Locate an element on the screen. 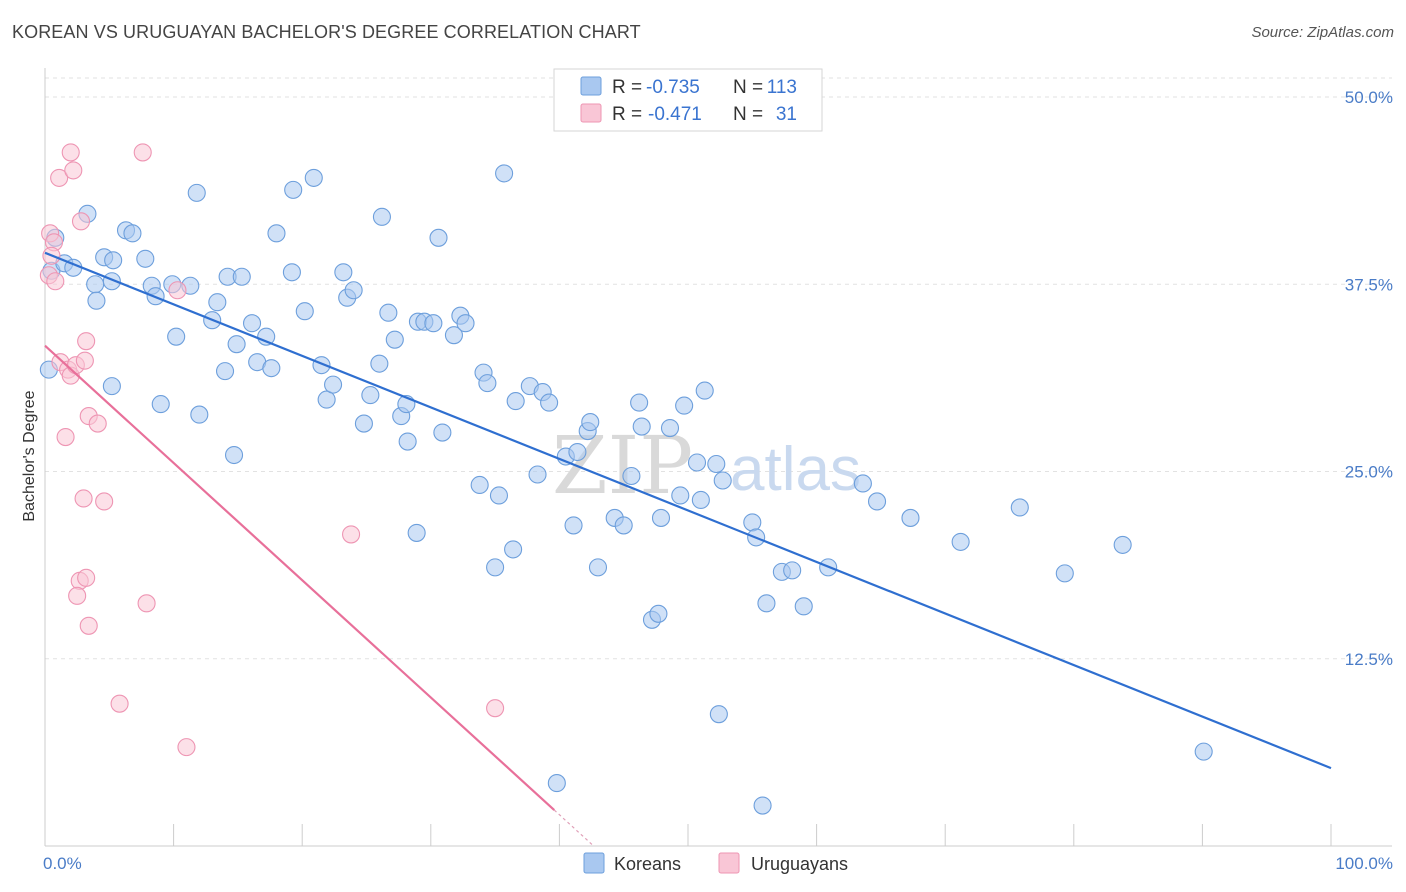 The image size is (1406, 892). legend-r-label: R = is located at coordinates (627, 87).